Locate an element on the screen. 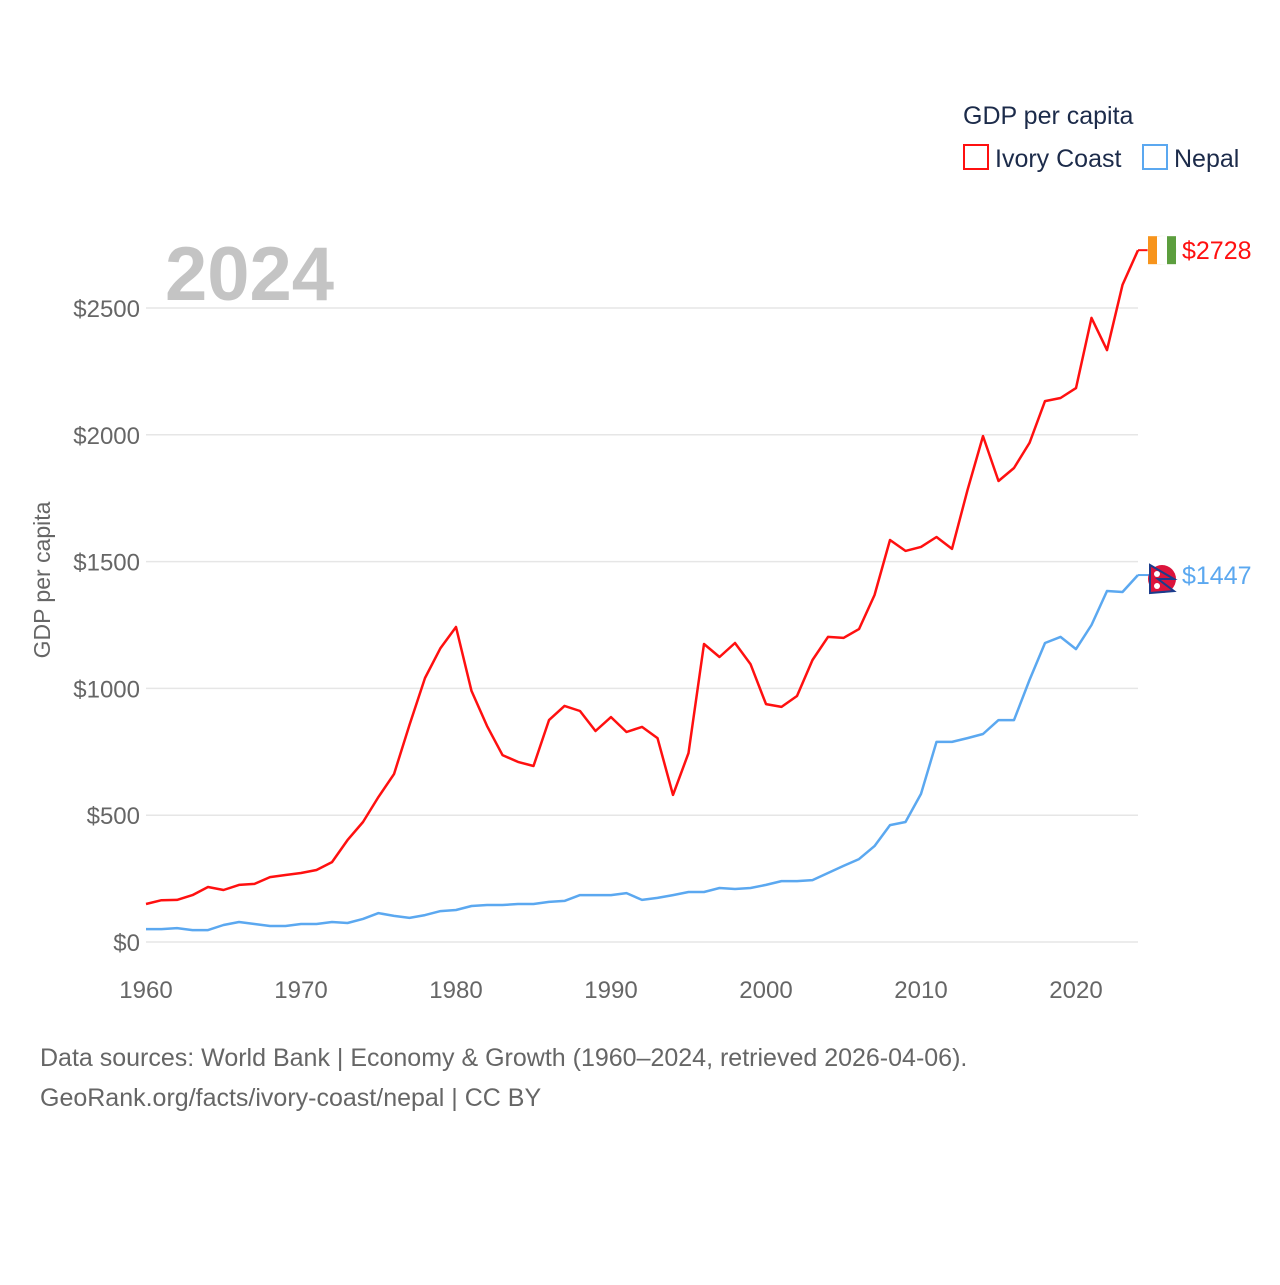 The height and width of the screenshot is (1285, 1280). y-axis-label: GDP per capita is located at coordinates (42, 579).